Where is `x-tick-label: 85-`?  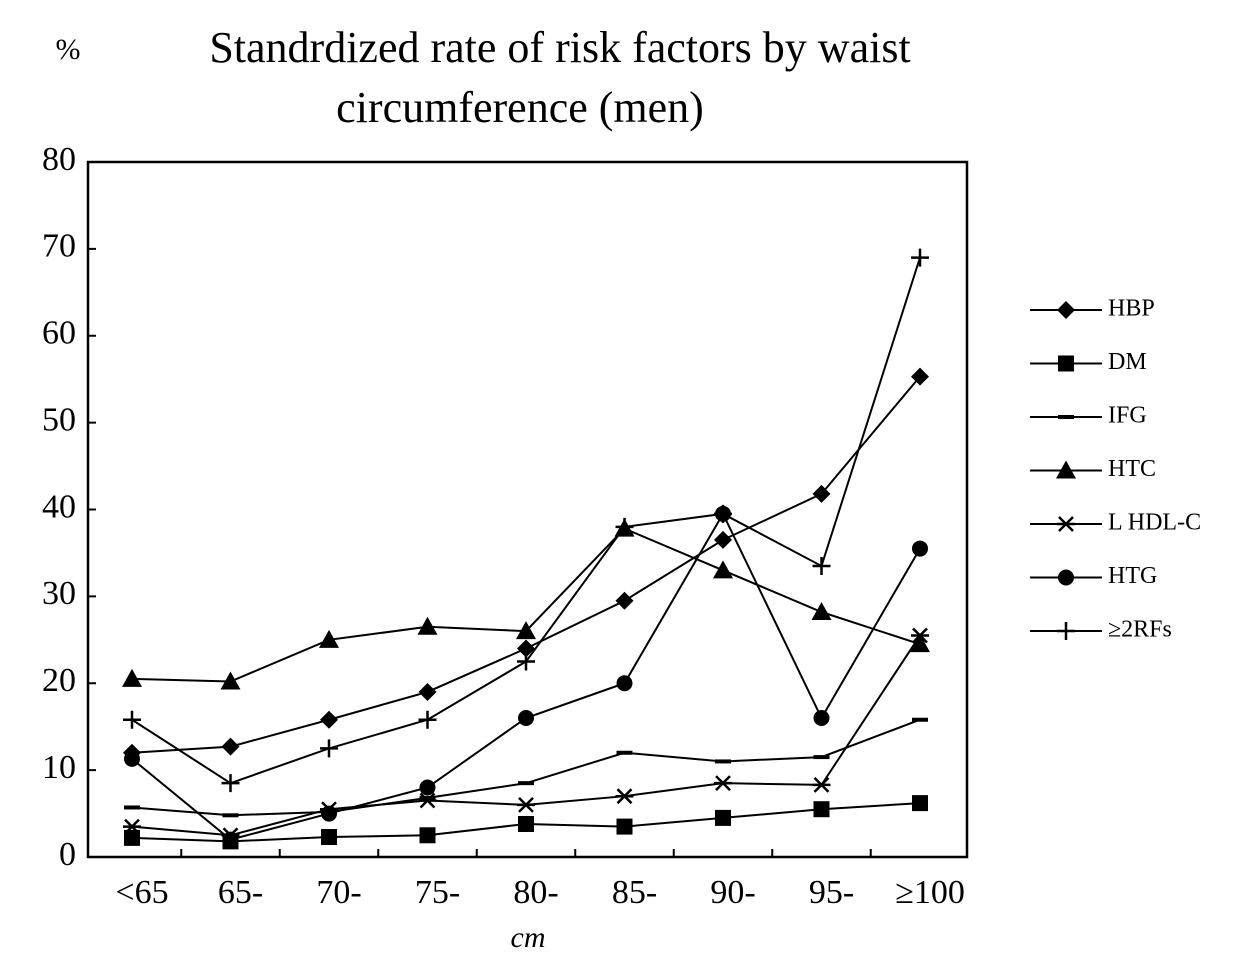
x-tick-label: 85- is located at coordinates (634, 892).